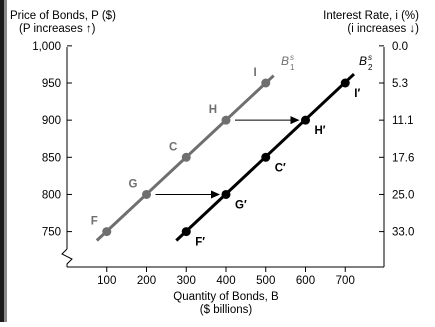 The image size is (435, 327). What do you see at coordinates (94, 222) in the screenshot?
I see `point-label: F` at bounding box center [94, 222].